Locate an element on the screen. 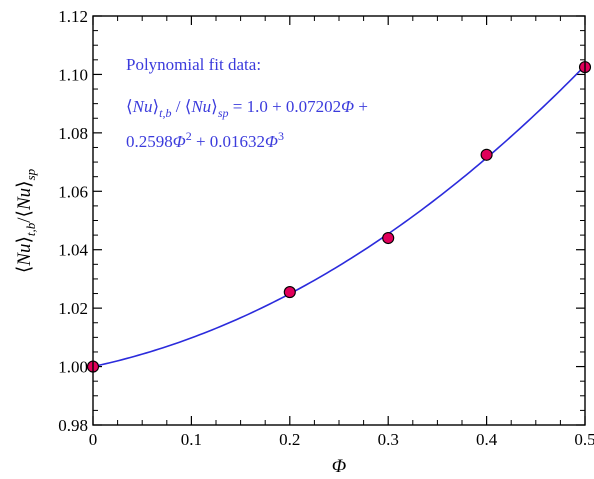 Image resolution: width=594 pixels, height=479 pixels. y-tick-label: 1.10 is located at coordinates (73, 74).